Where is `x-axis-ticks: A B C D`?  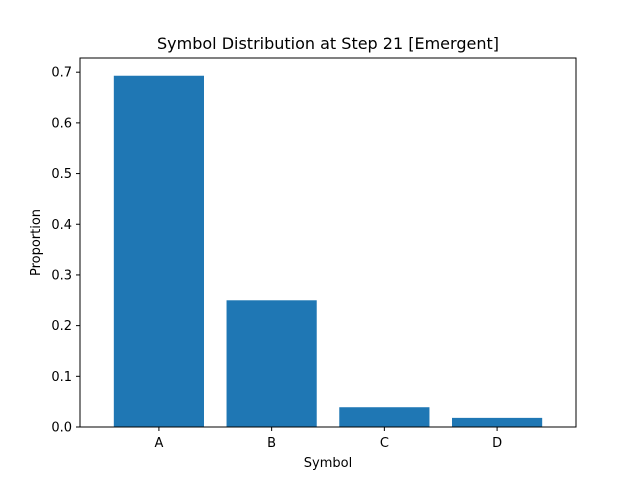 x-axis-ticks: A B C D is located at coordinates (328, 439).